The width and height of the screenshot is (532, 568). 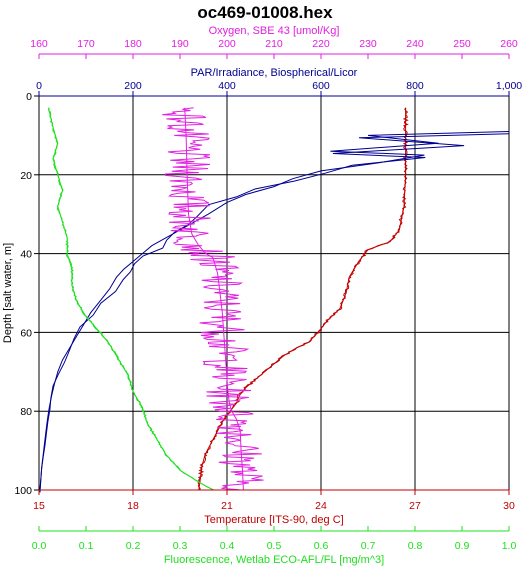 I want to click on tick-label-temperature: 27, so click(x=415, y=506).